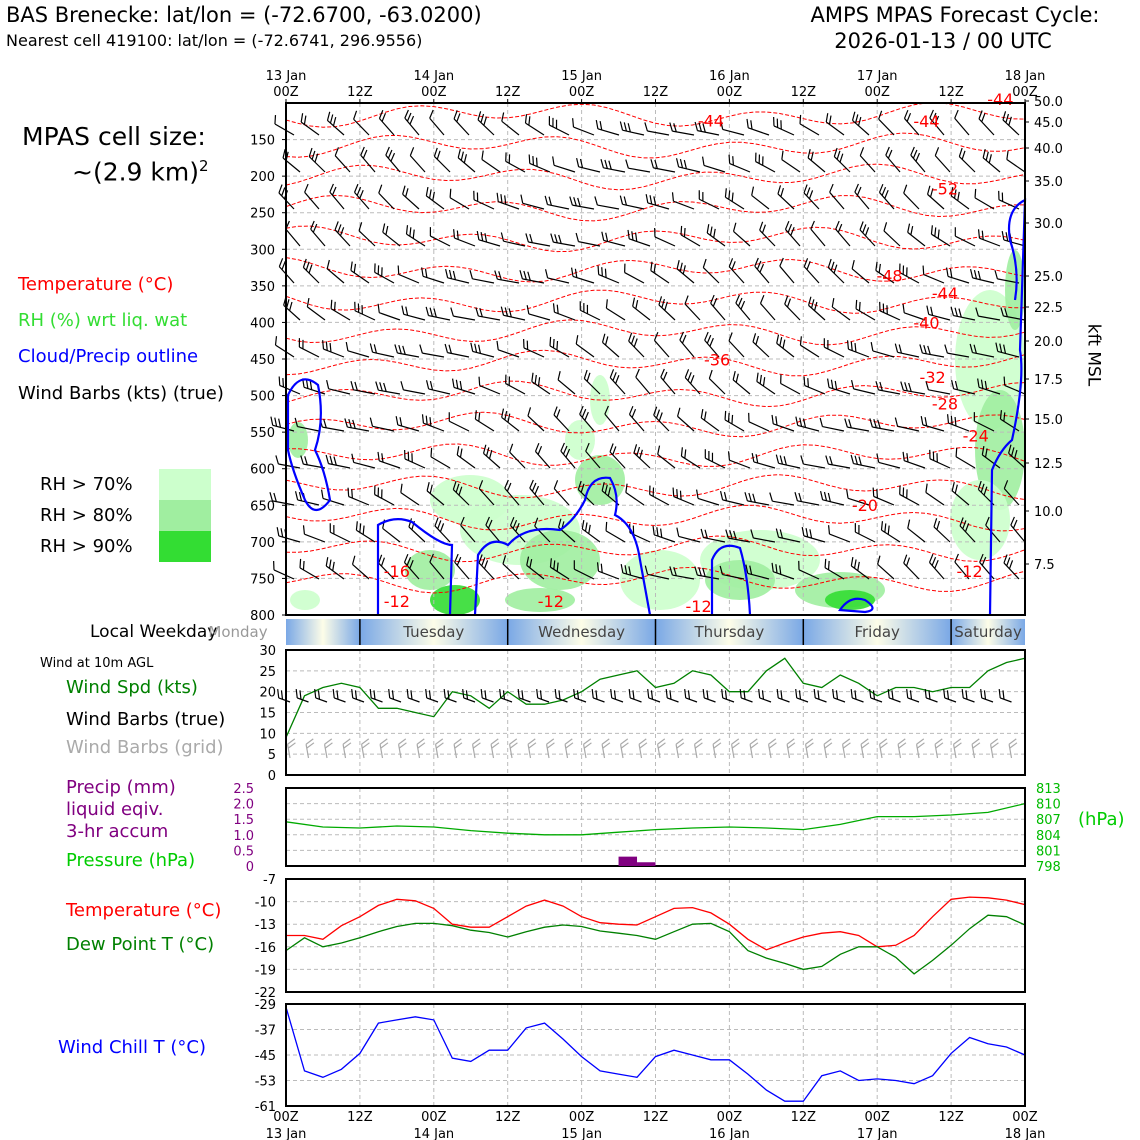 The image size is (1140, 1140). What do you see at coordinates (144, 910) in the screenshot?
I see `temperature-label: Temperature (°C)` at bounding box center [144, 910].